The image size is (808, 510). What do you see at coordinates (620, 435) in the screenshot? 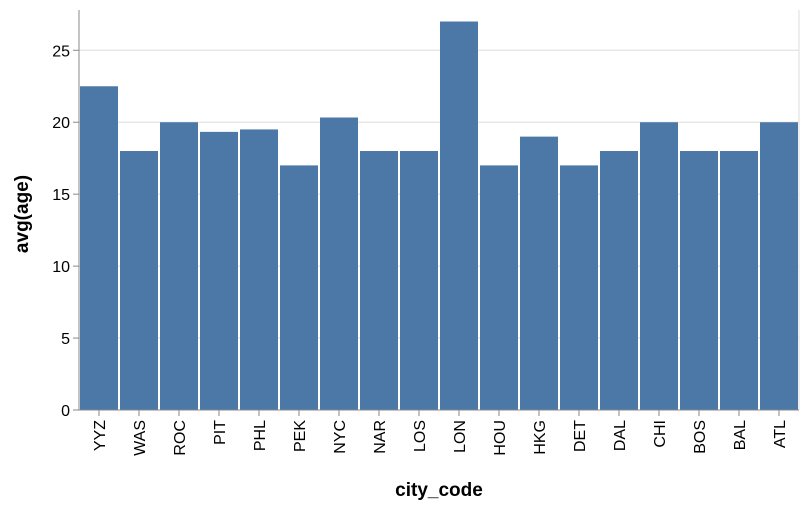
I see `x-tick-label: DAL` at bounding box center [620, 435].